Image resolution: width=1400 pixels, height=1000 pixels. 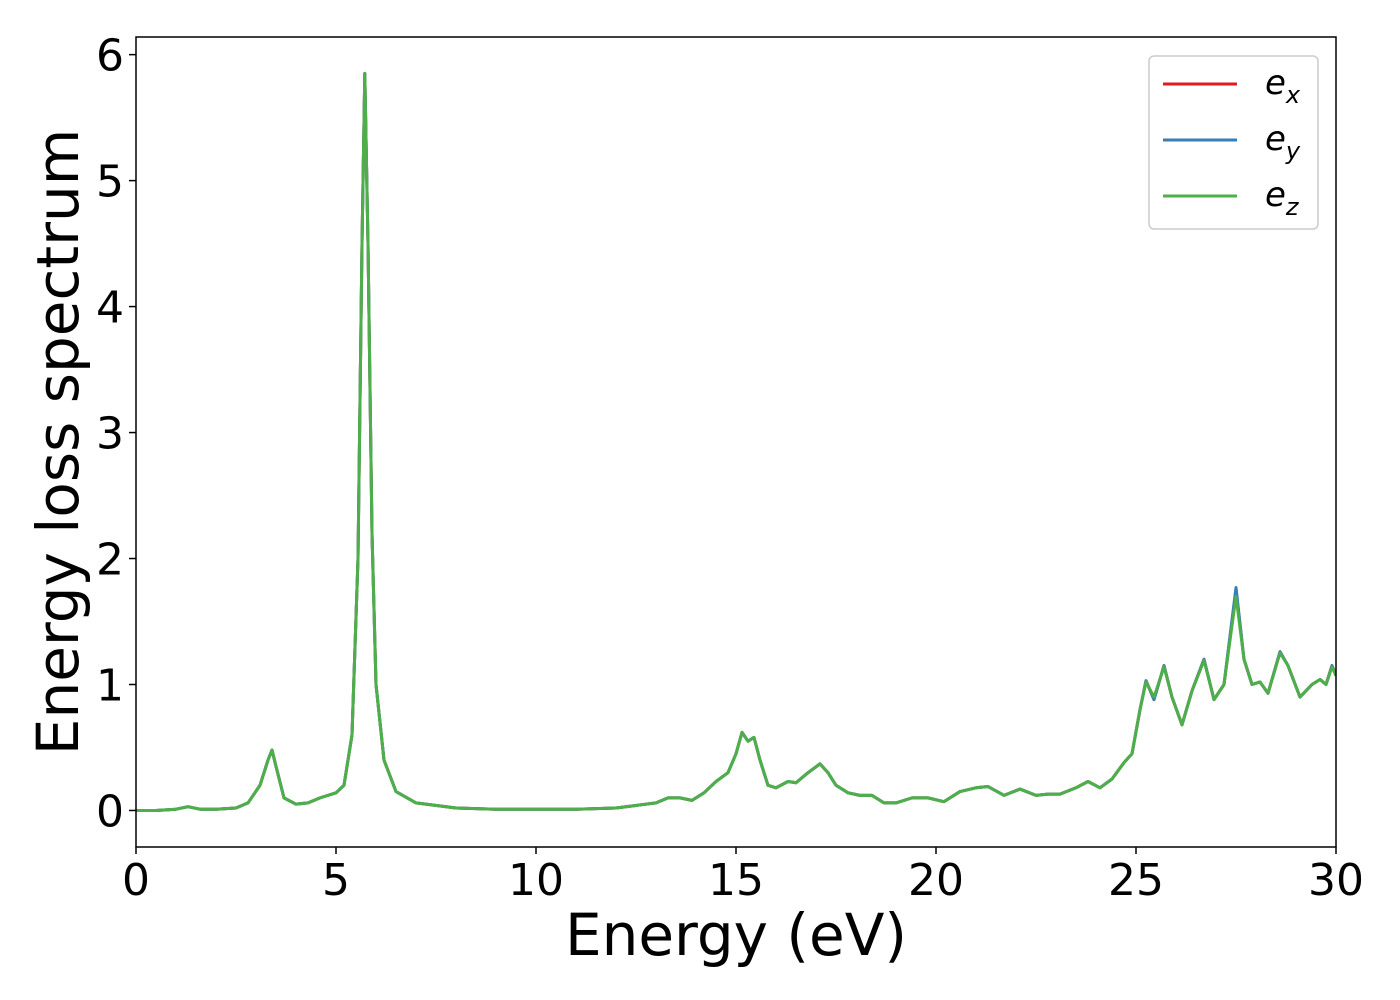 I want to click on y-tick-label: 4, so click(x=110, y=308).